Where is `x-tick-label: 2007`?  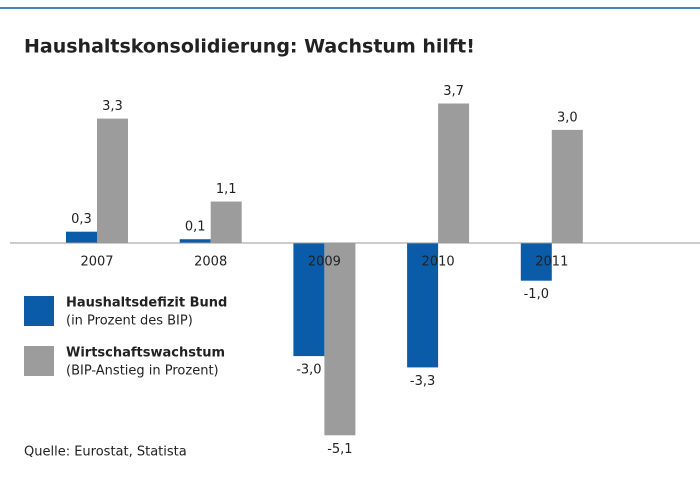
x-tick-label: 2007 is located at coordinates (96, 262).